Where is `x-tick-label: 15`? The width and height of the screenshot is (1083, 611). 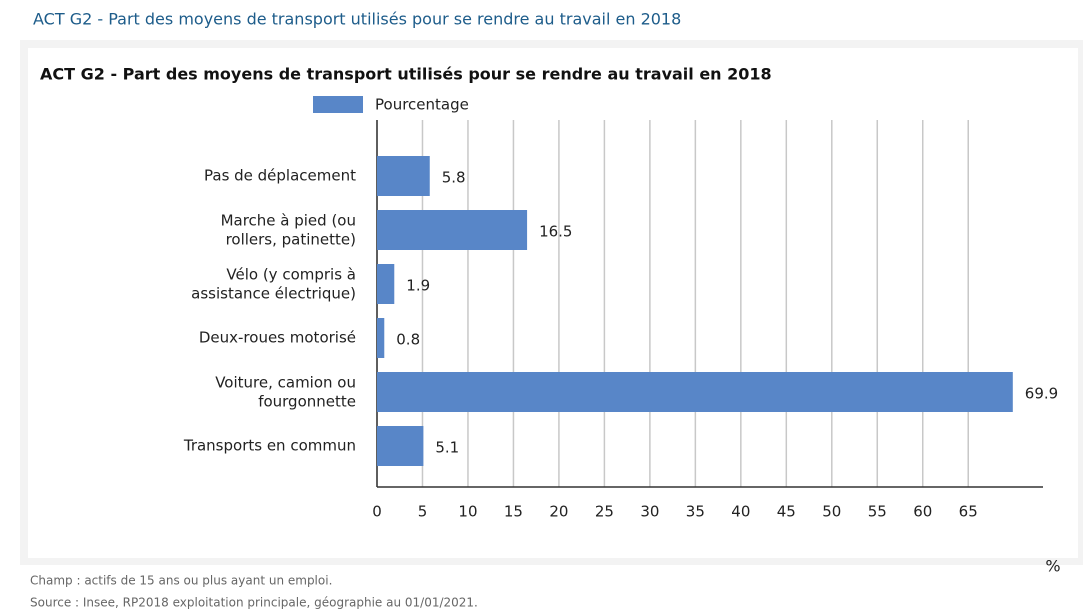
x-tick-label: 15 is located at coordinates (513, 512).